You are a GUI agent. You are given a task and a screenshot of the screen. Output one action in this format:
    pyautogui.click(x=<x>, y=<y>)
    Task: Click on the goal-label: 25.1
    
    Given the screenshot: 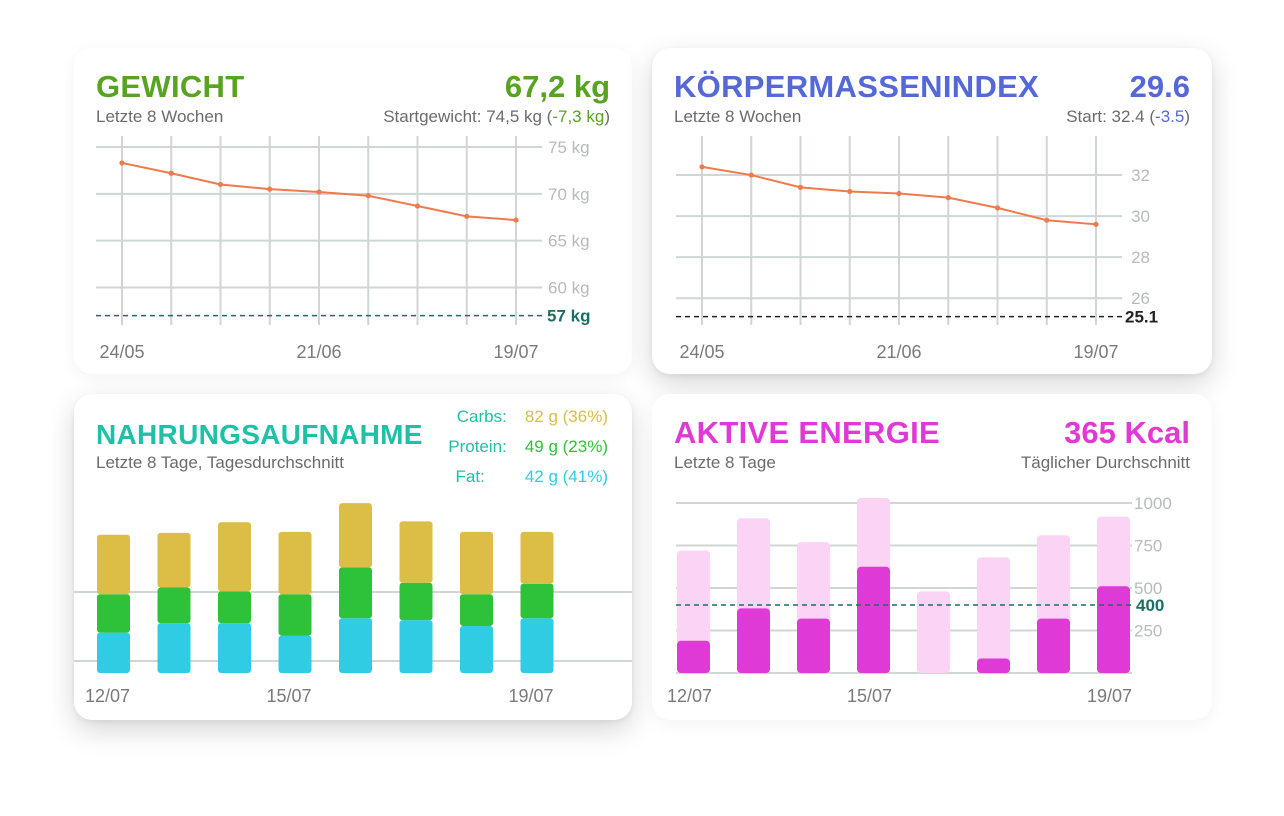 What is the action you would take?
    pyautogui.click(x=1141, y=317)
    